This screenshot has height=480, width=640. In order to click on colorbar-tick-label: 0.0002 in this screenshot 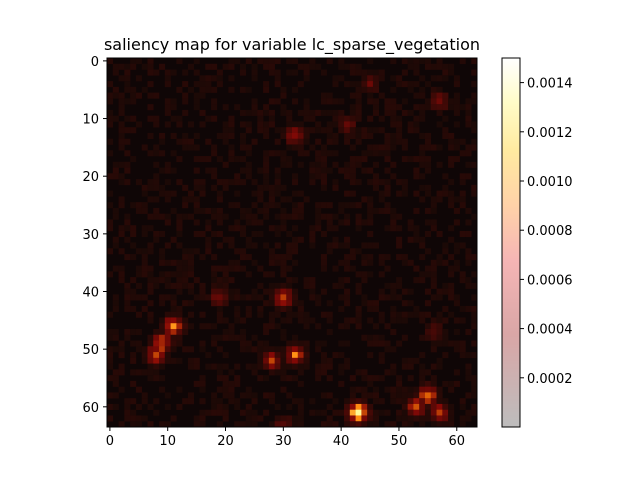, I will do `click(550, 379)`.